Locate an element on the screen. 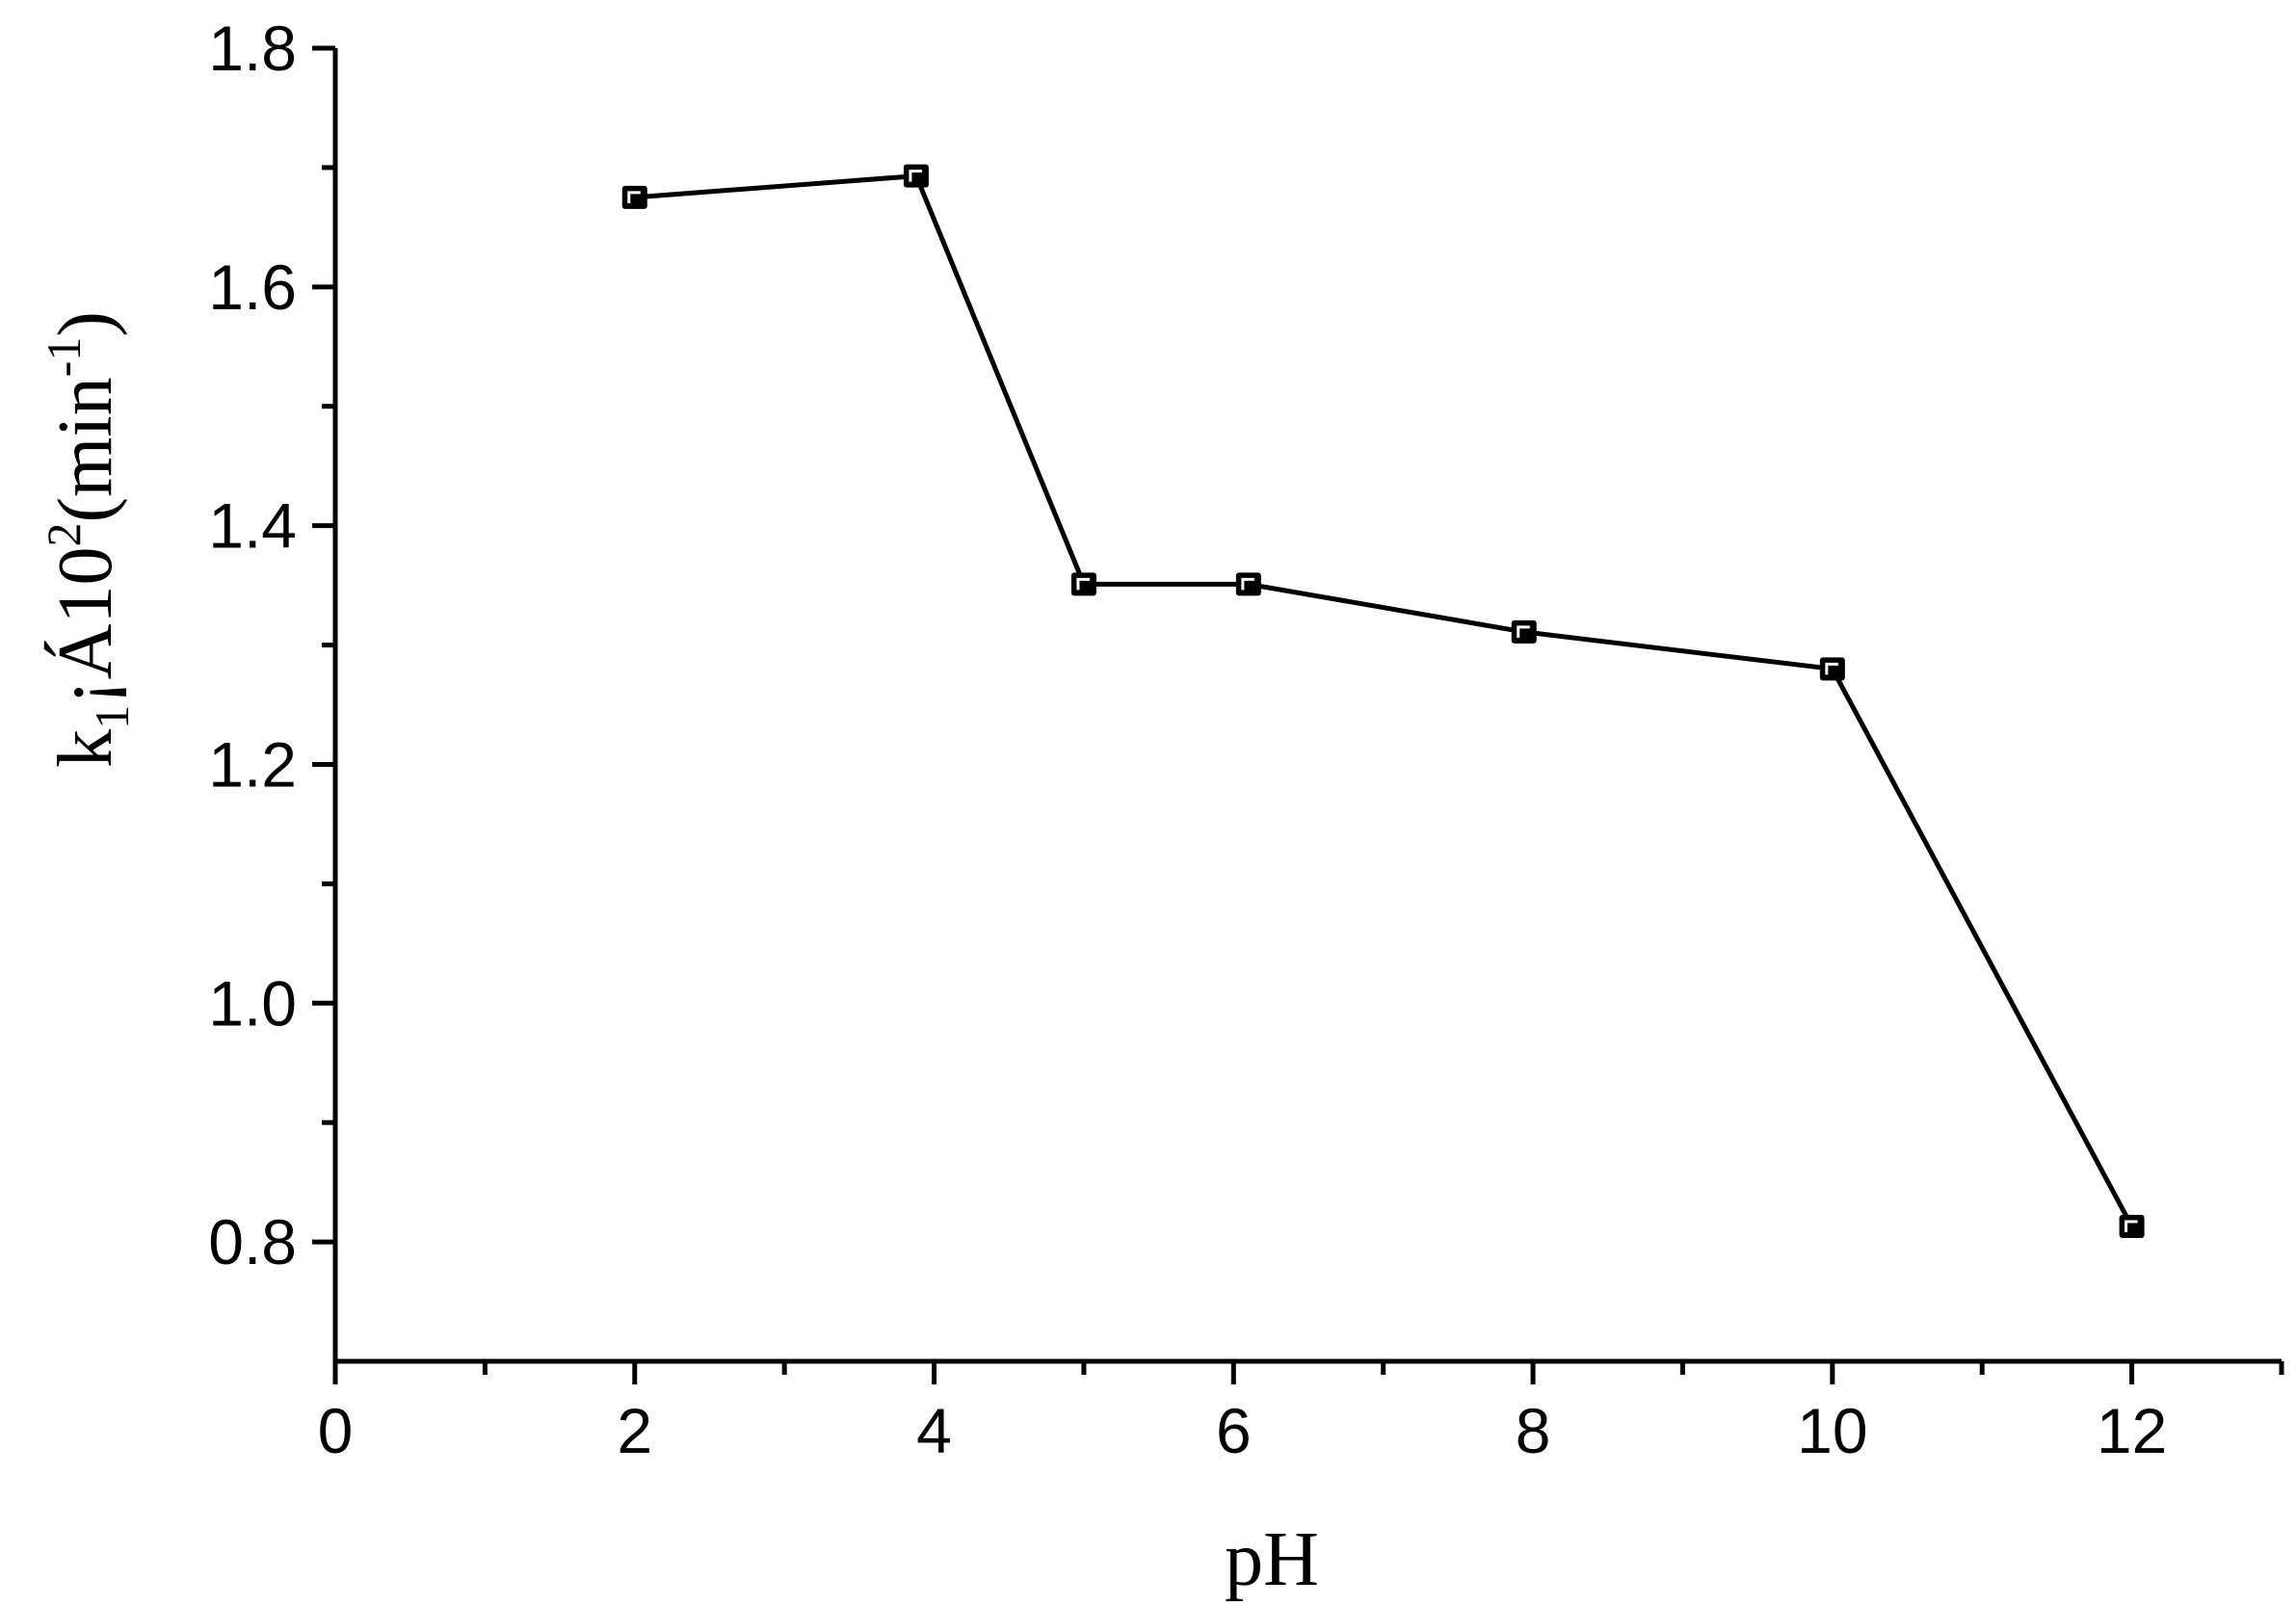 The image size is (2296, 1606). y-axis-title-base: k is located at coordinates (85, 748).